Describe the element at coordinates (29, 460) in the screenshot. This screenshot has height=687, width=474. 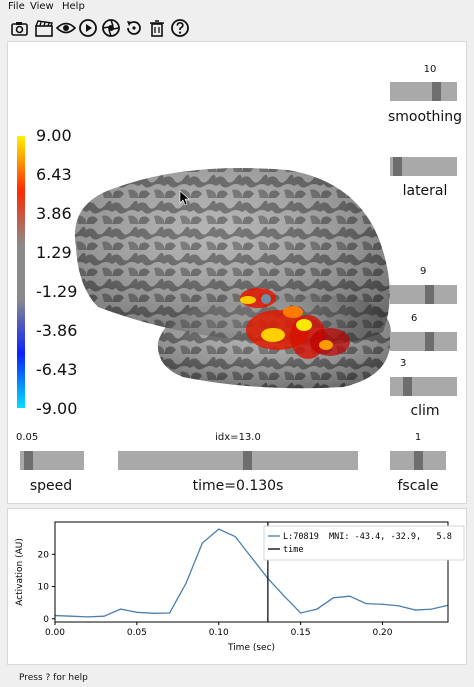
I see `speed-handle` at that location.